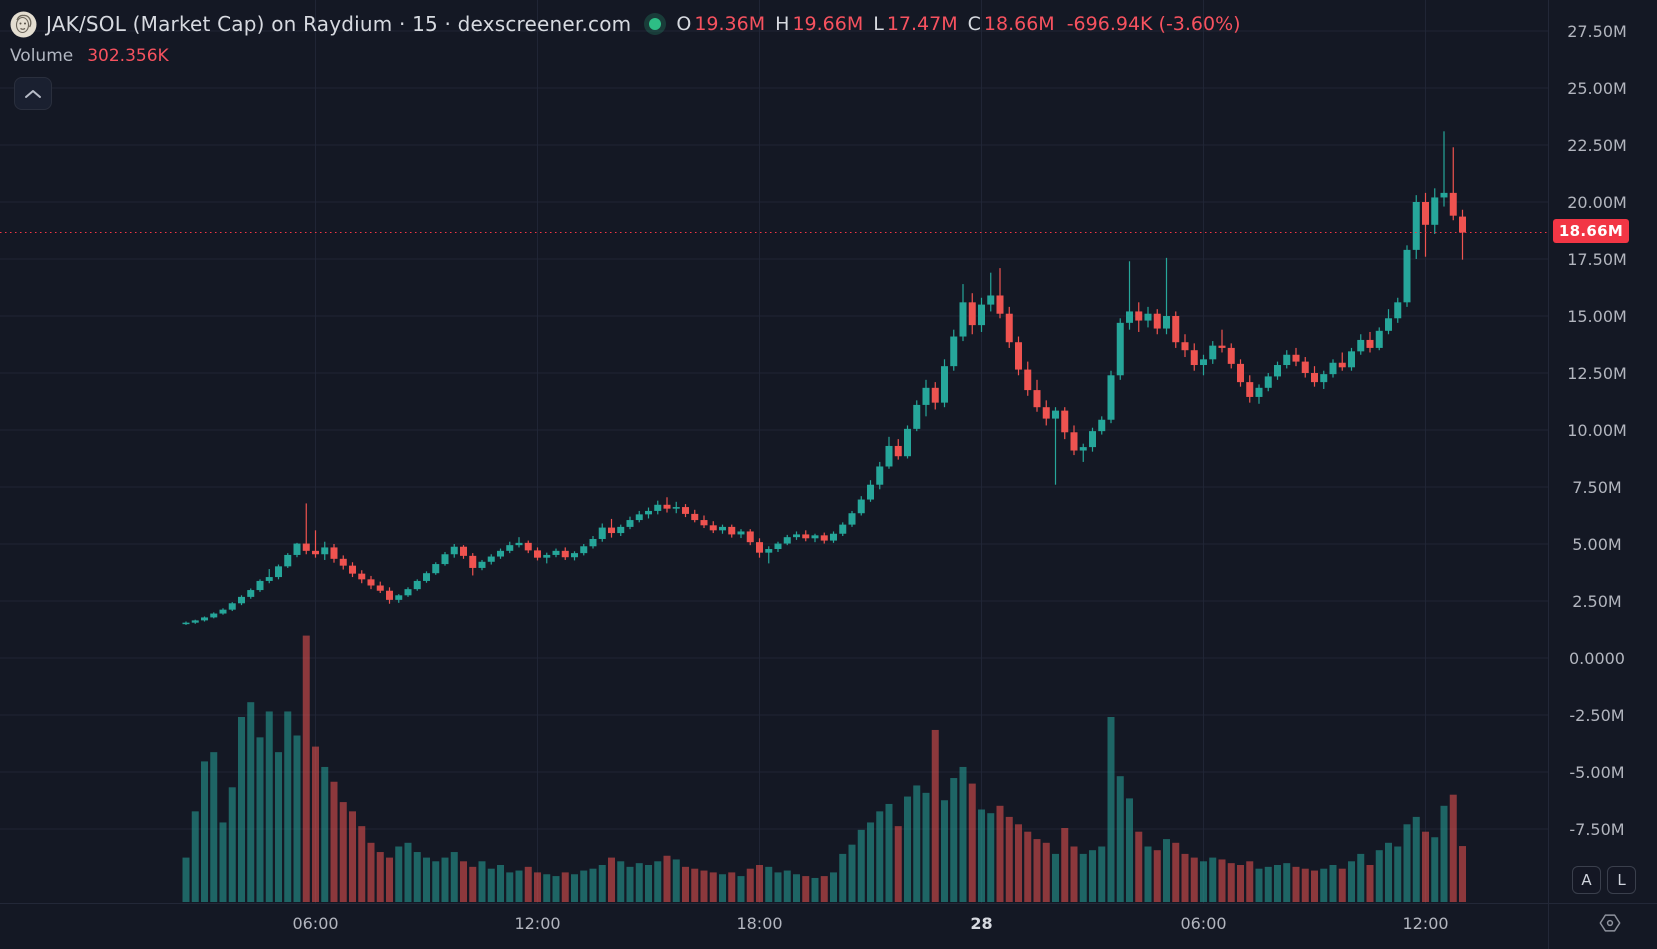  Describe the element at coordinates (1596, 772) in the screenshot. I see `price-tick-label: -5.00M` at that location.